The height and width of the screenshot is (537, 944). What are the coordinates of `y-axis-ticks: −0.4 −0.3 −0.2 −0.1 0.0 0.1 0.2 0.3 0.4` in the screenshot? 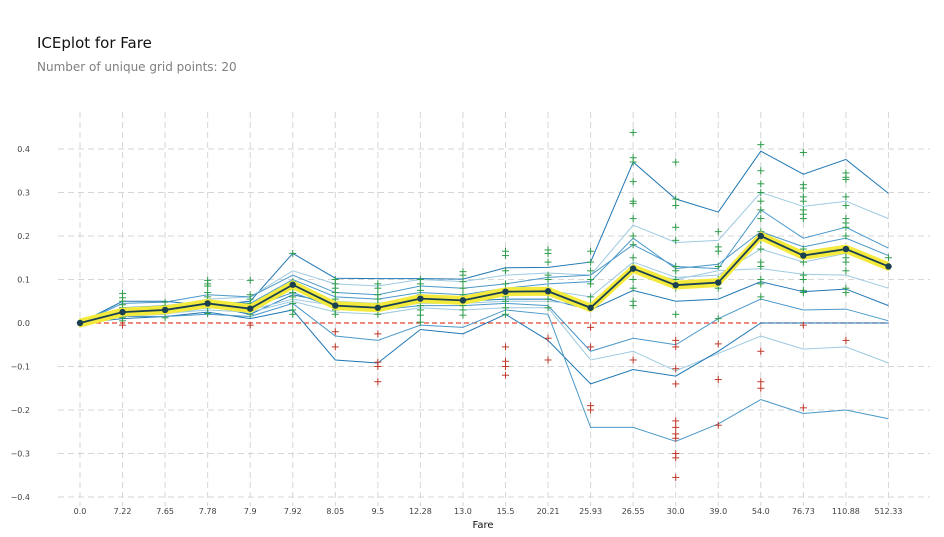 It's located at (20, 323).